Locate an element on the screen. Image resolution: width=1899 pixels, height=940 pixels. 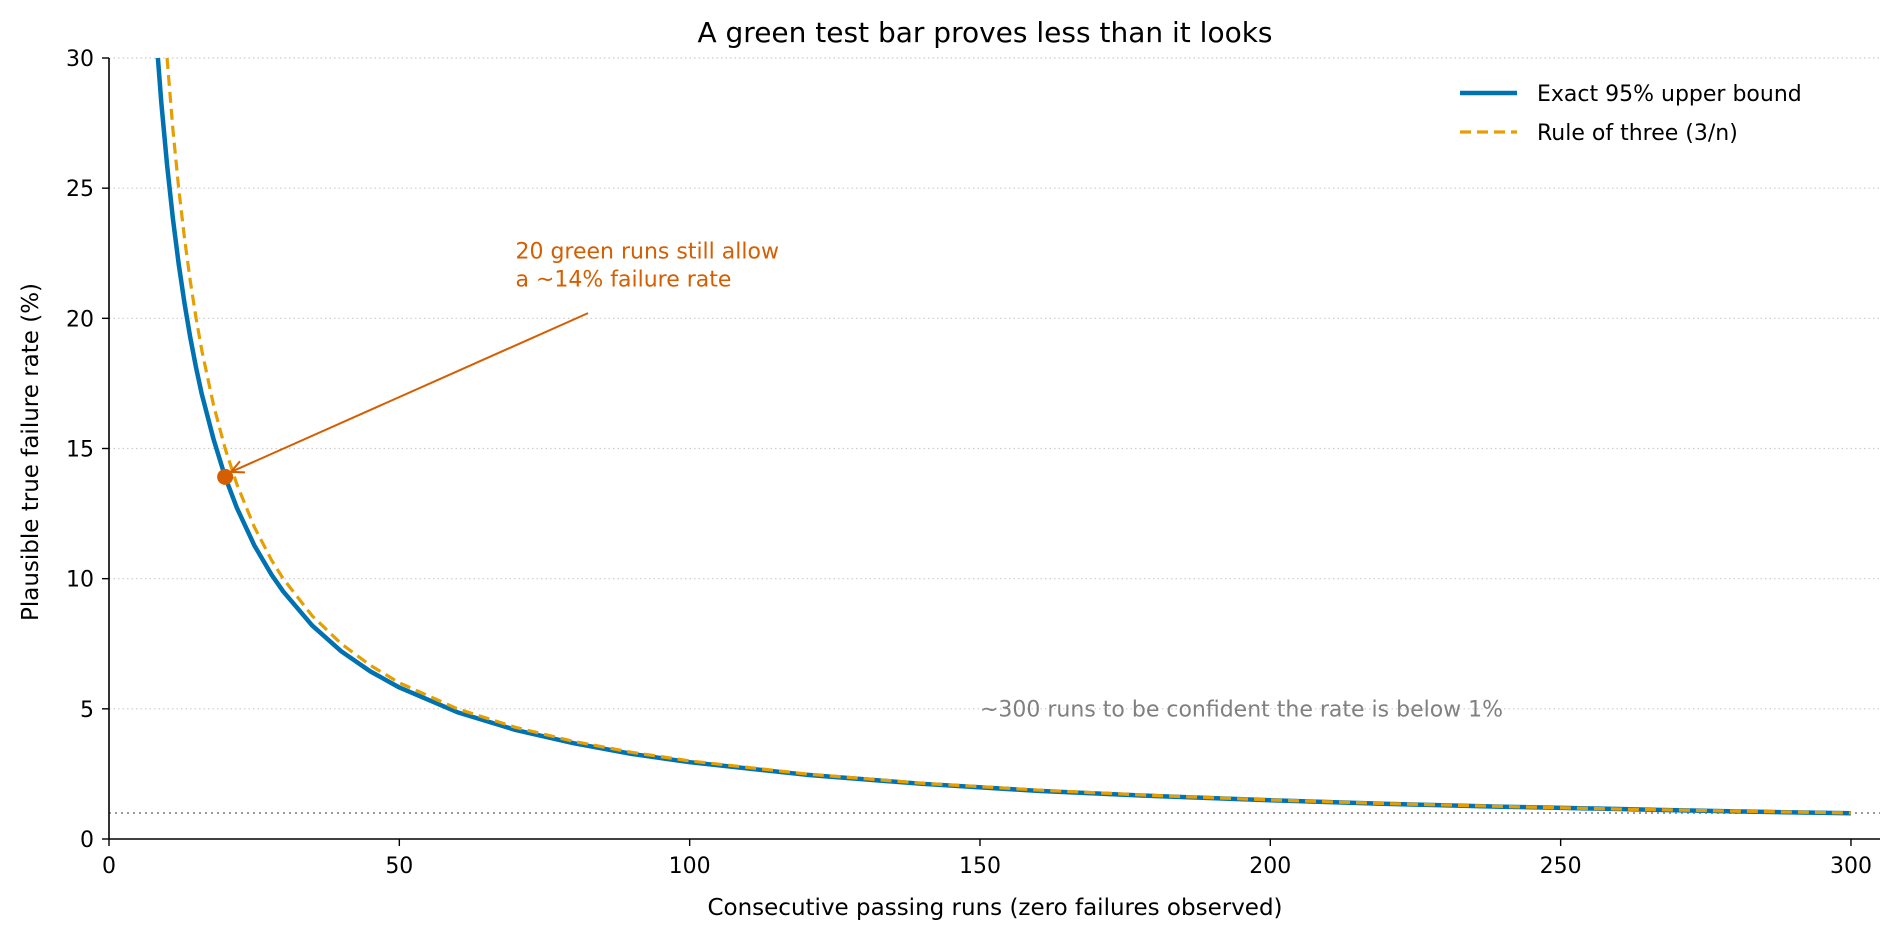
x-tick-label: 200 is located at coordinates (1270, 866).